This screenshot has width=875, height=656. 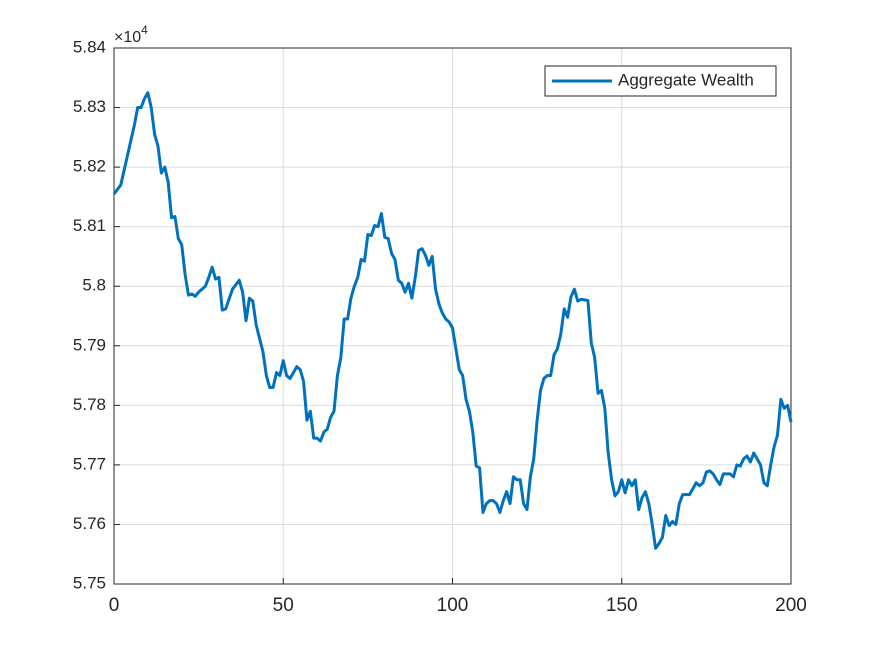 I want to click on x-tick-label: 100, so click(x=453, y=605).